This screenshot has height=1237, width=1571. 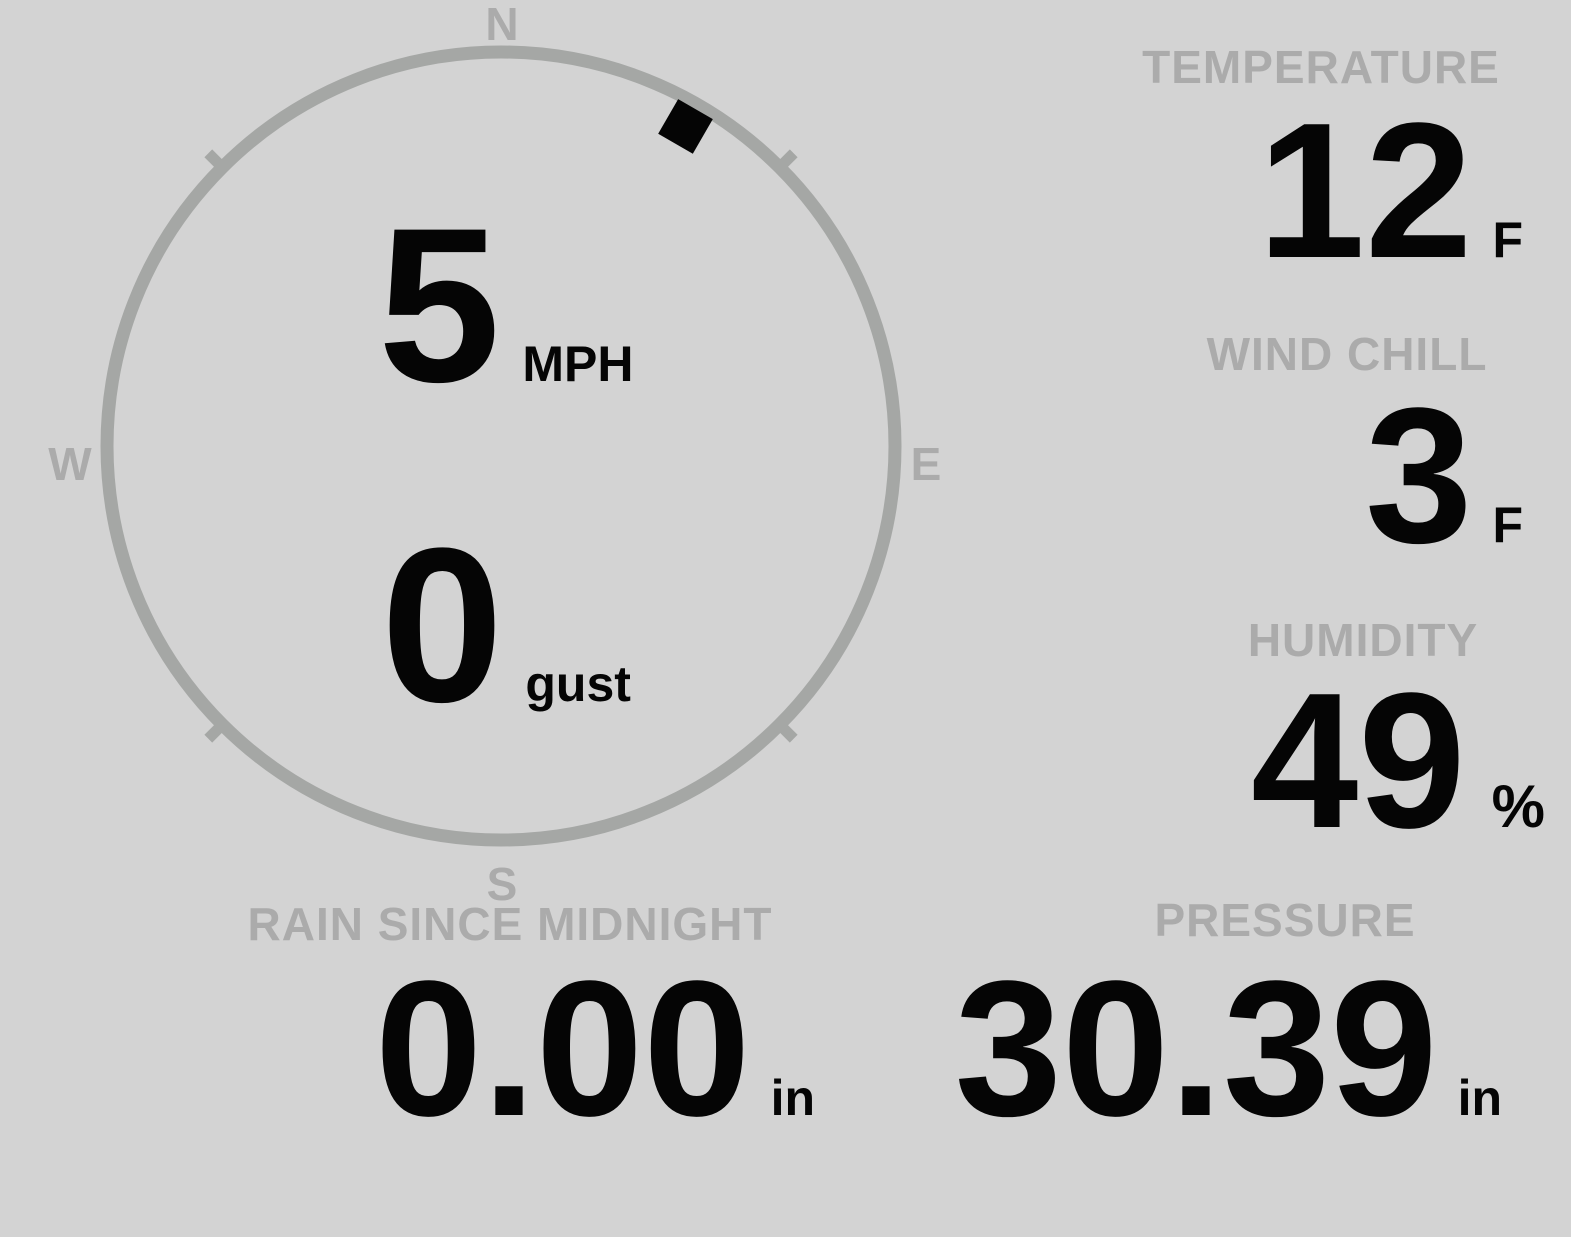 What do you see at coordinates (784, 162) in the screenshot?
I see `compass-tick-ne` at bounding box center [784, 162].